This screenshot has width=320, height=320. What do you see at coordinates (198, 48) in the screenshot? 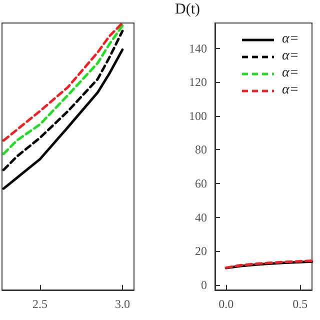
I see `y-tick-label: 140` at bounding box center [198, 48].